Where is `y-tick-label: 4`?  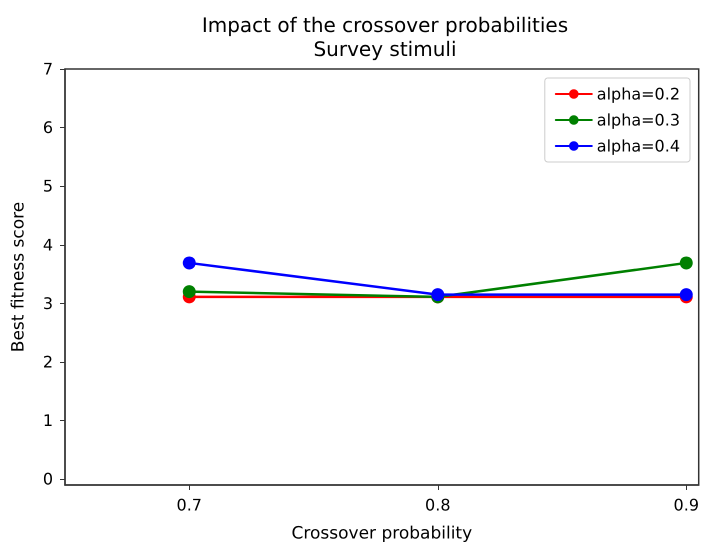 y-tick-label: 4 is located at coordinates (47, 244).